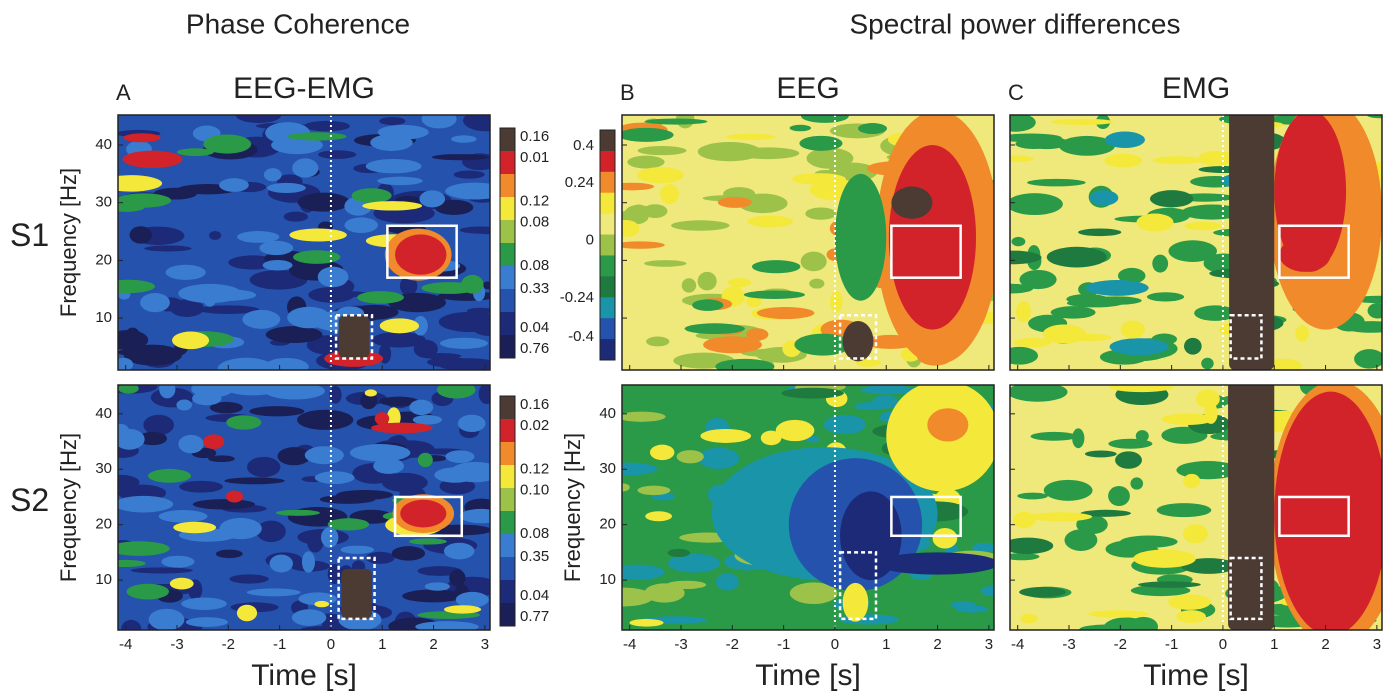  I want to click on colorbar-label: 0.12, so click(534, 469).